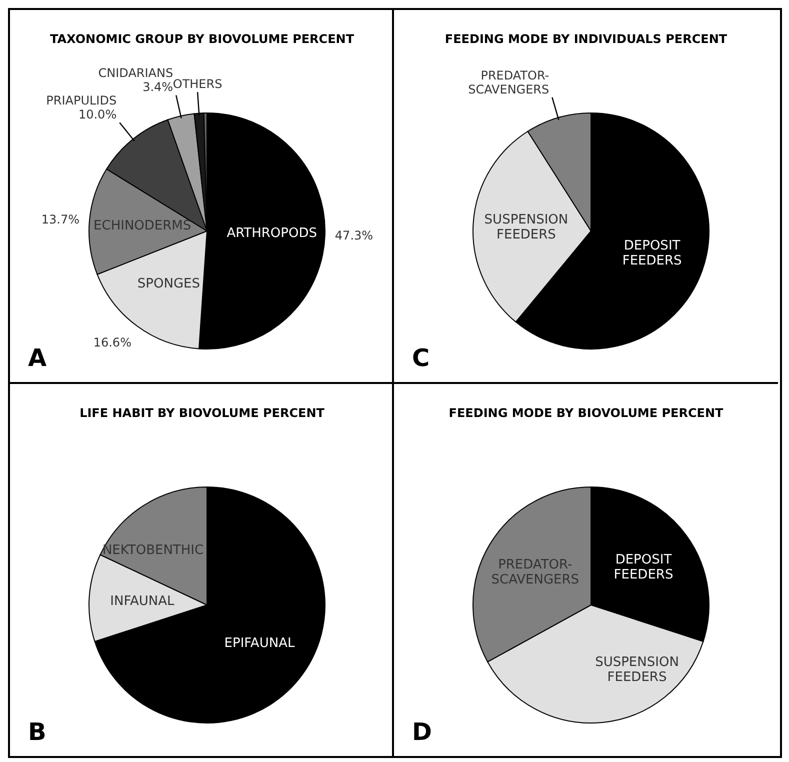 The image size is (789, 762). What do you see at coordinates (586, 413) in the screenshot?
I see `chart-title: FEEDING MODE BY BIOVOLUME PERCENT` at bounding box center [586, 413].